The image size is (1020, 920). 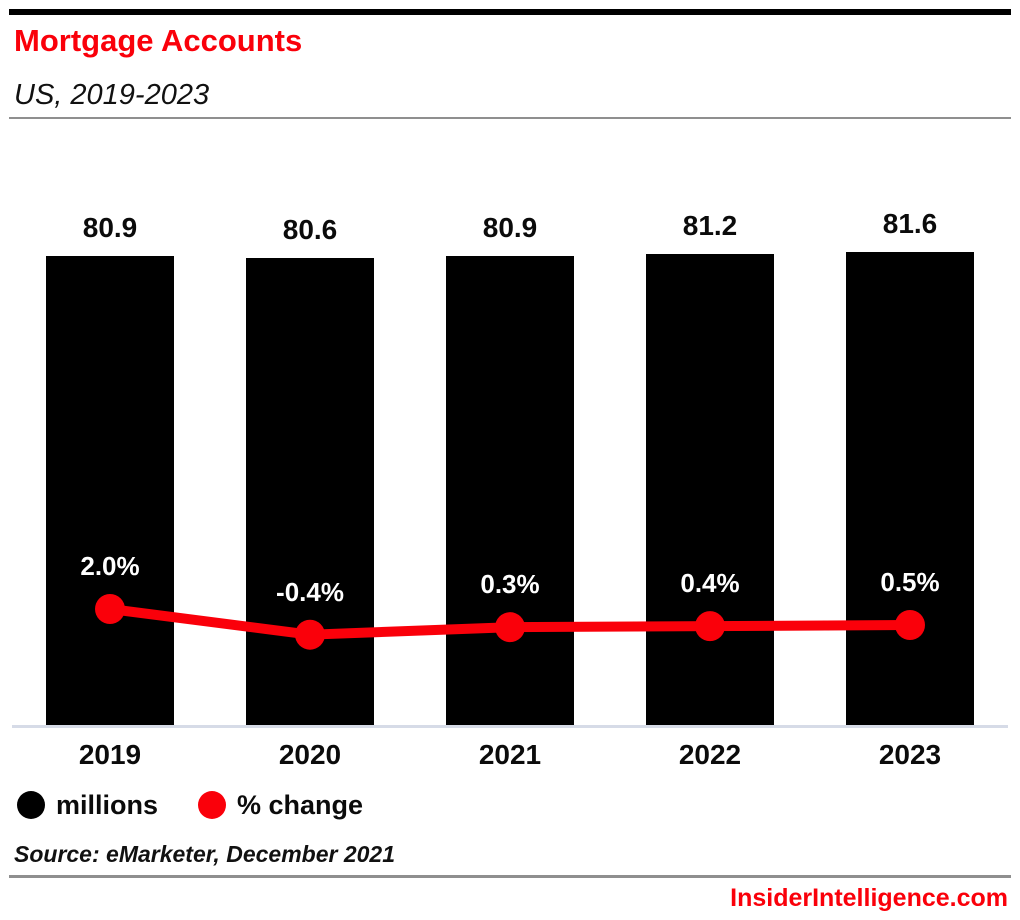 What do you see at coordinates (510, 754) in the screenshot?
I see `x-axis-tick-label: 2021` at bounding box center [510, 754].